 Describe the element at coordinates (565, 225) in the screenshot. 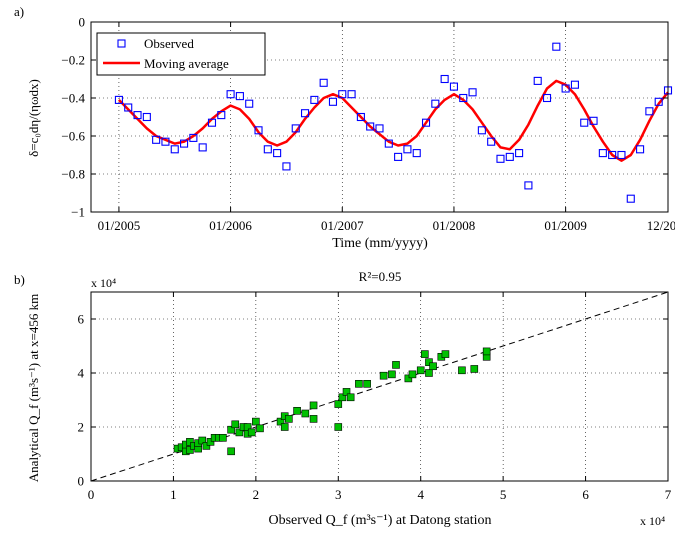

I see `a-xtick-label: 01/2009` at that location.